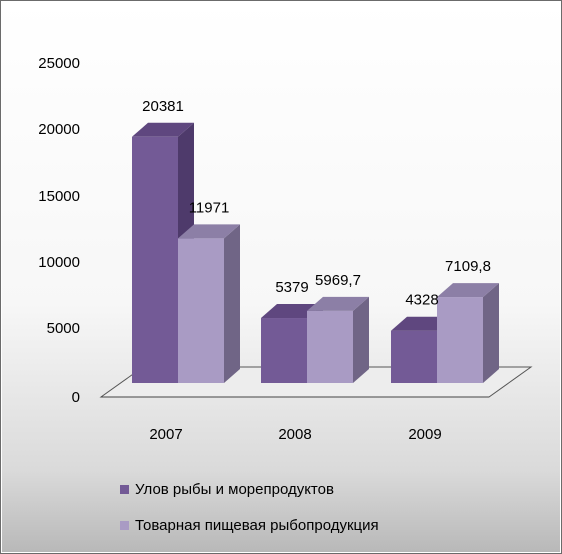 This screenshot has width=562, height=554. What do you see at coordinates (76, 397) in the screenshot?
I see `y-tick-label: 0` at bounding box center [76, 397].